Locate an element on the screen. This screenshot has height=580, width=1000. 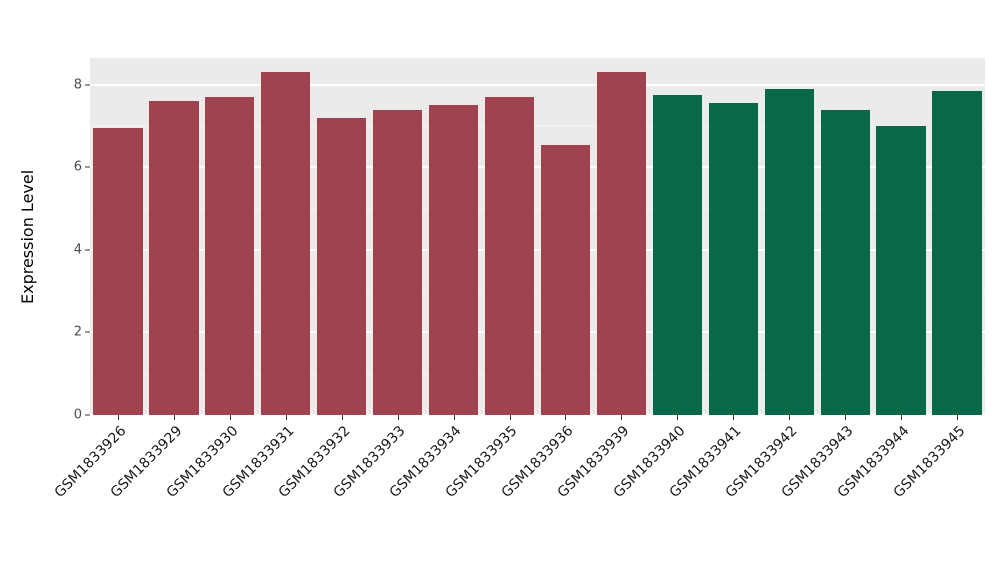
y-axis-label: 0 is located at coordinates (77, 415).